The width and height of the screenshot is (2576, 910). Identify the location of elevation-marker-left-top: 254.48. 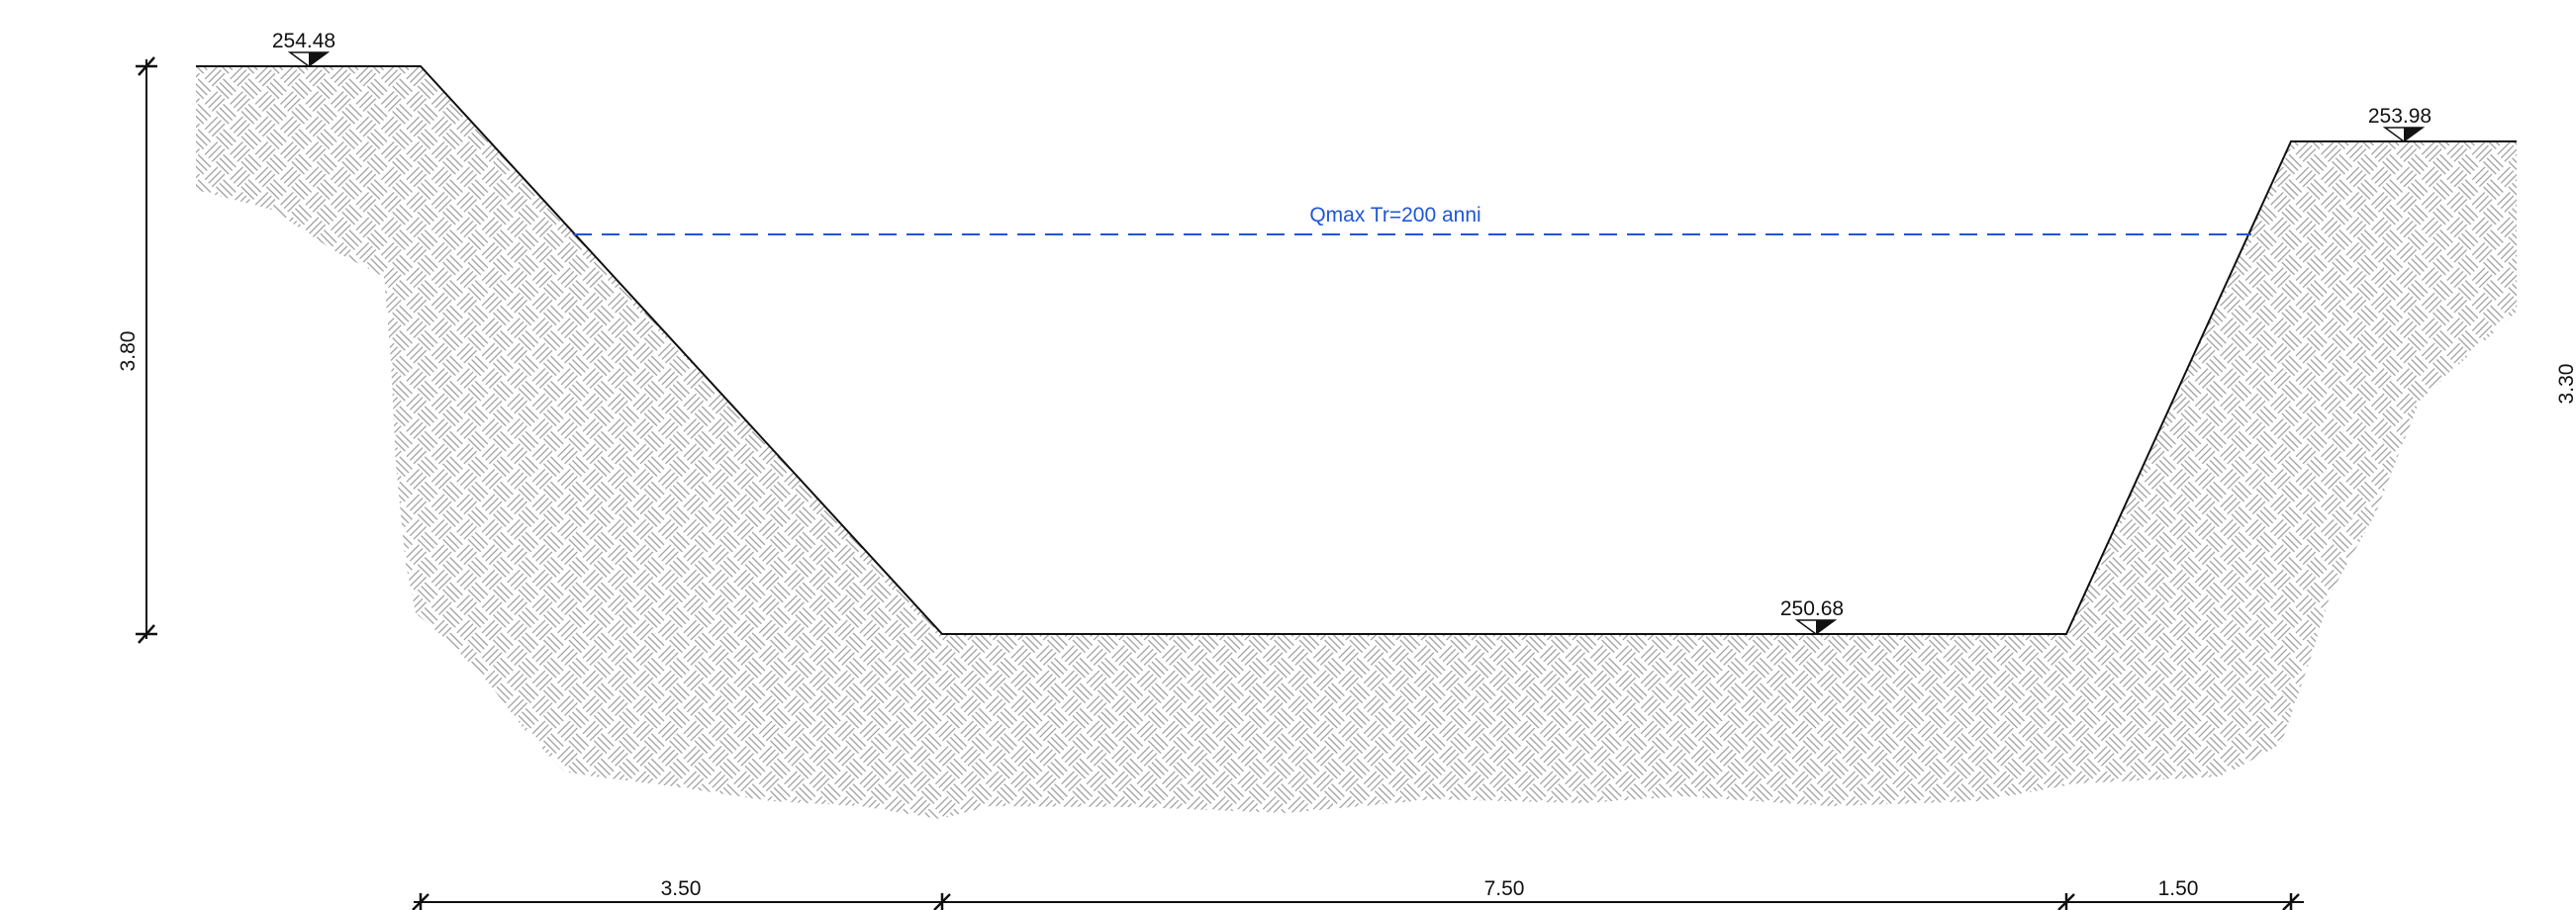
(303, 48).